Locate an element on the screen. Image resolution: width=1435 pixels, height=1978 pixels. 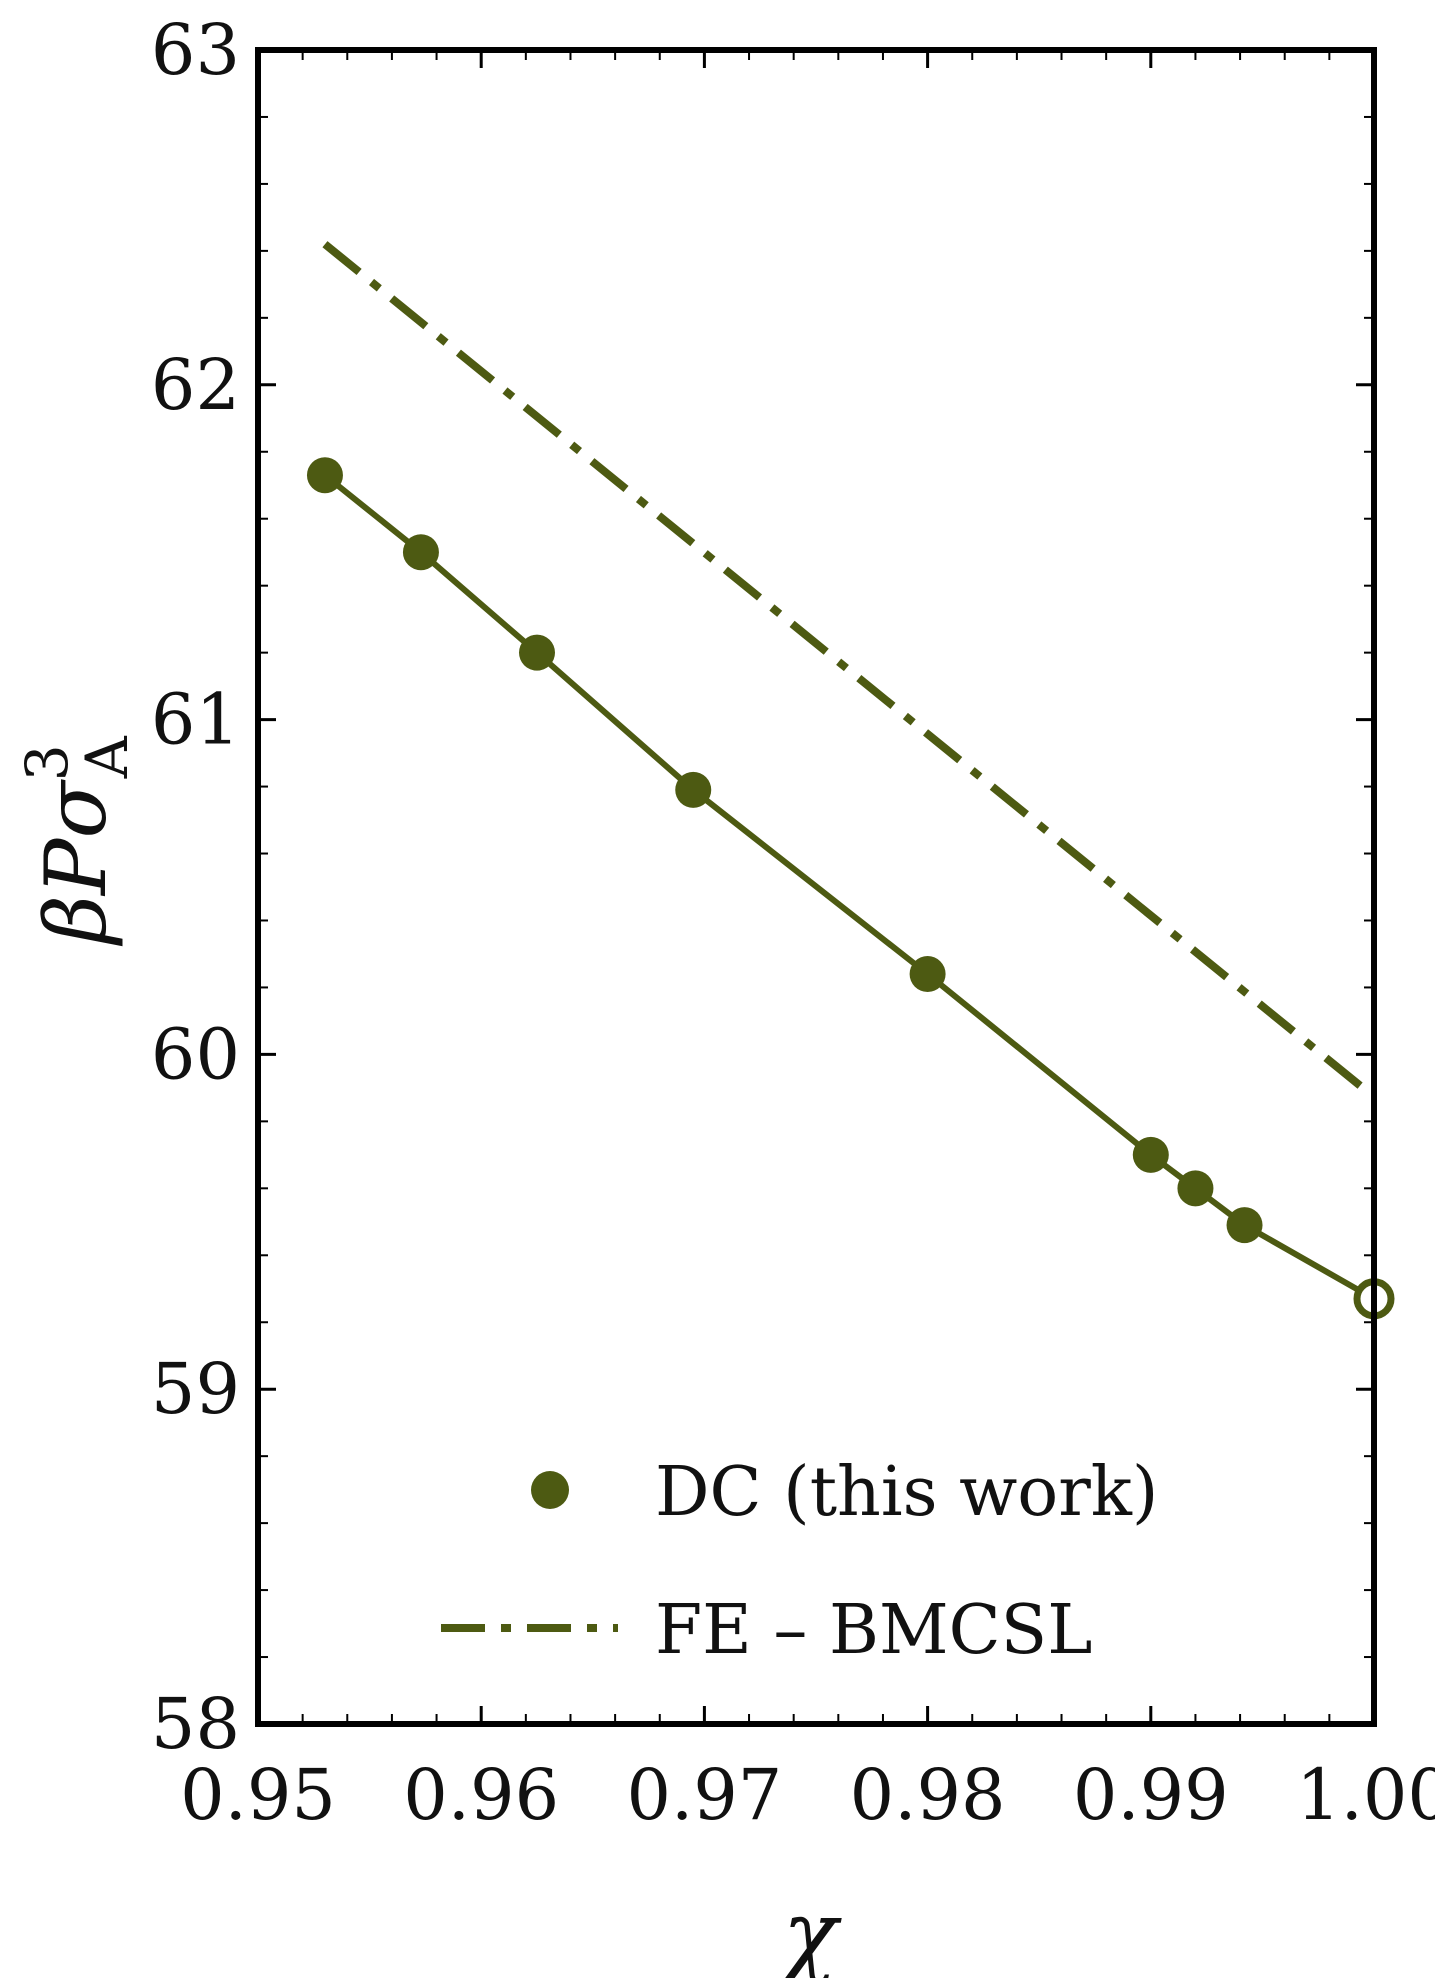
x-tick-label: 0.96 is located at coordinates (481, 1795).